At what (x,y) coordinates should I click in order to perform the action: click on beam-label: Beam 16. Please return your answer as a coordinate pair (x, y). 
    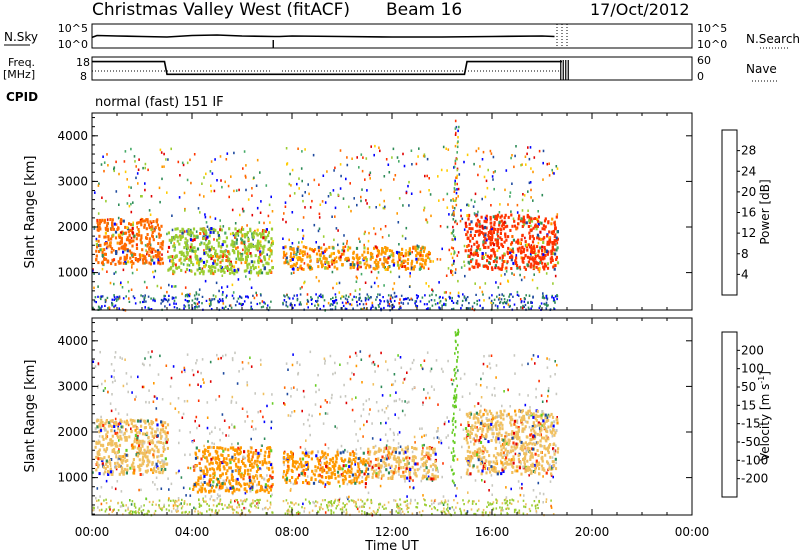
    Looking at the image, I should click on (424, 10).